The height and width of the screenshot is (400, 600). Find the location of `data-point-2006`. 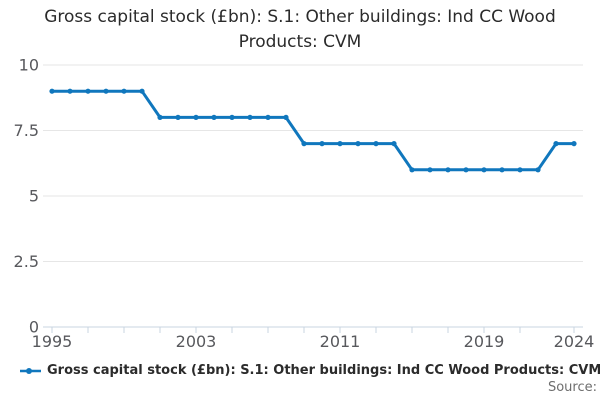

data-point-2006 is located at coordinates (250, 117).